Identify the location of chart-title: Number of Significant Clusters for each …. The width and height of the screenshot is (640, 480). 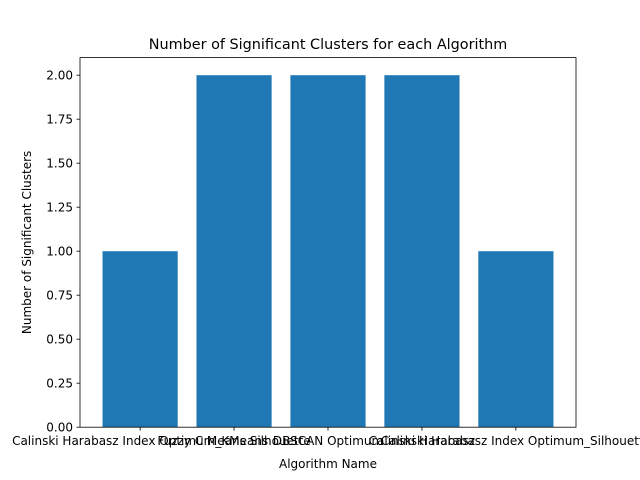
(328, 45).